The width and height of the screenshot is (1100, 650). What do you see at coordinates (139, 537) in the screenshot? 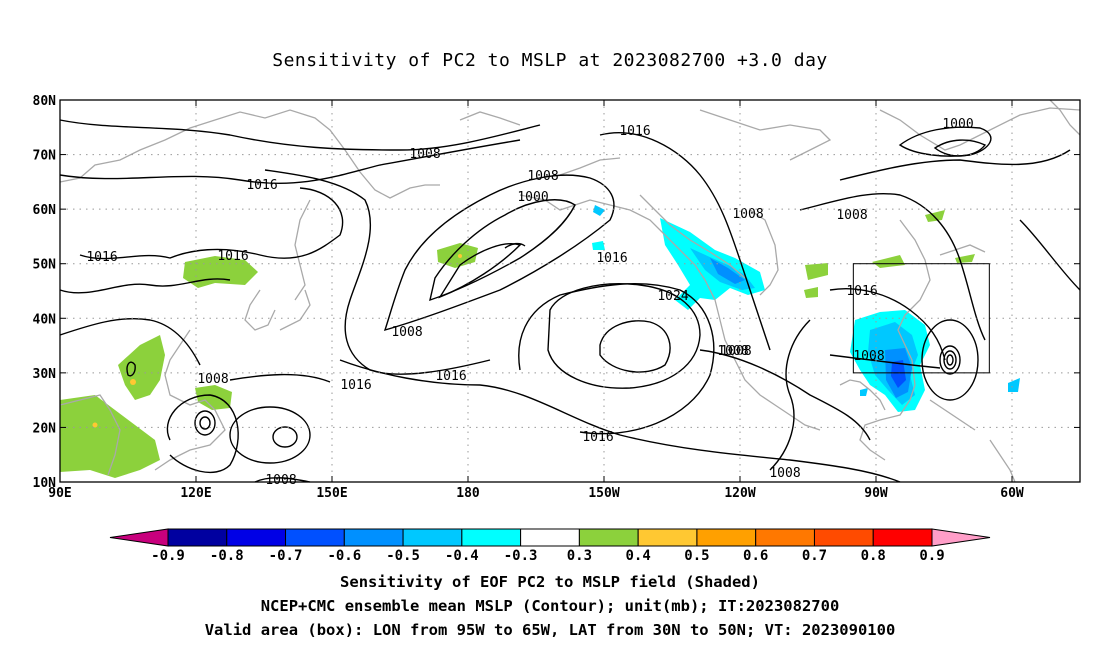
I see `colorbar-low-end` at bounding box center [139, 537].